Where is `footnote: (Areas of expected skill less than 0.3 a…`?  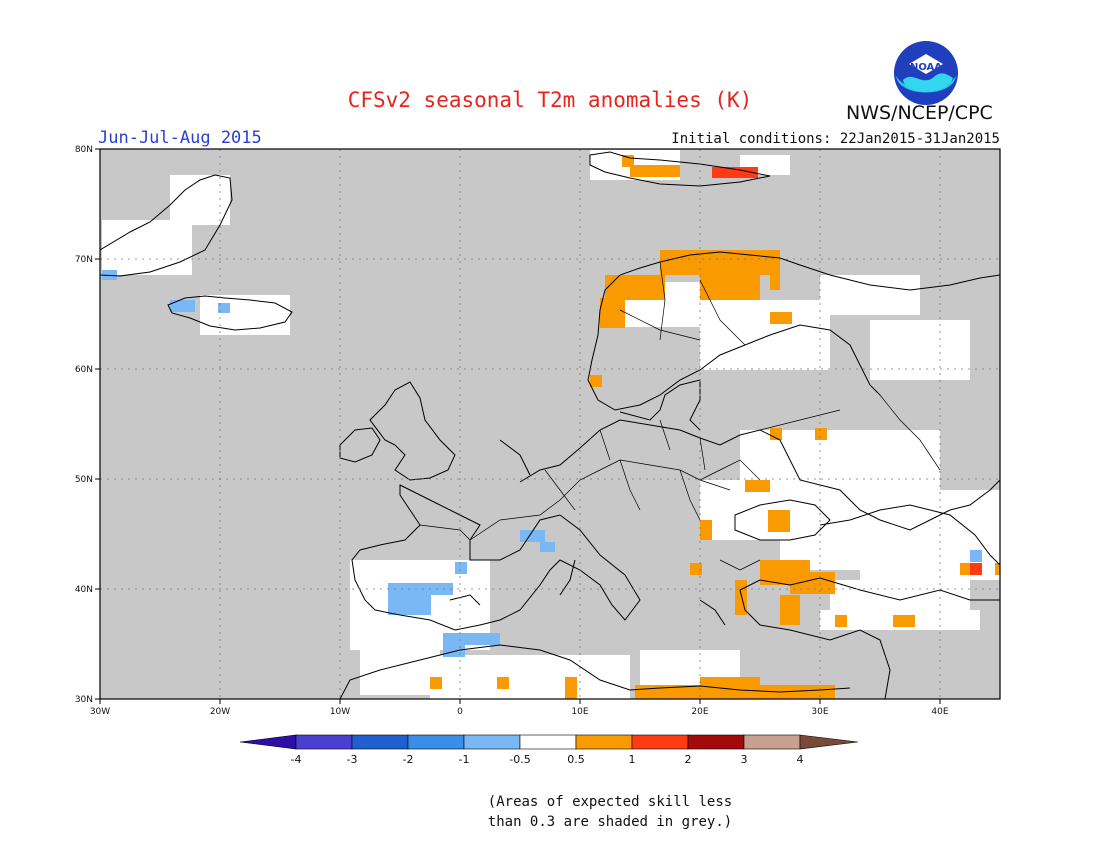 footnote: (Areas of expected skill less than 0.3 a… is located at coordinates (610, 812).